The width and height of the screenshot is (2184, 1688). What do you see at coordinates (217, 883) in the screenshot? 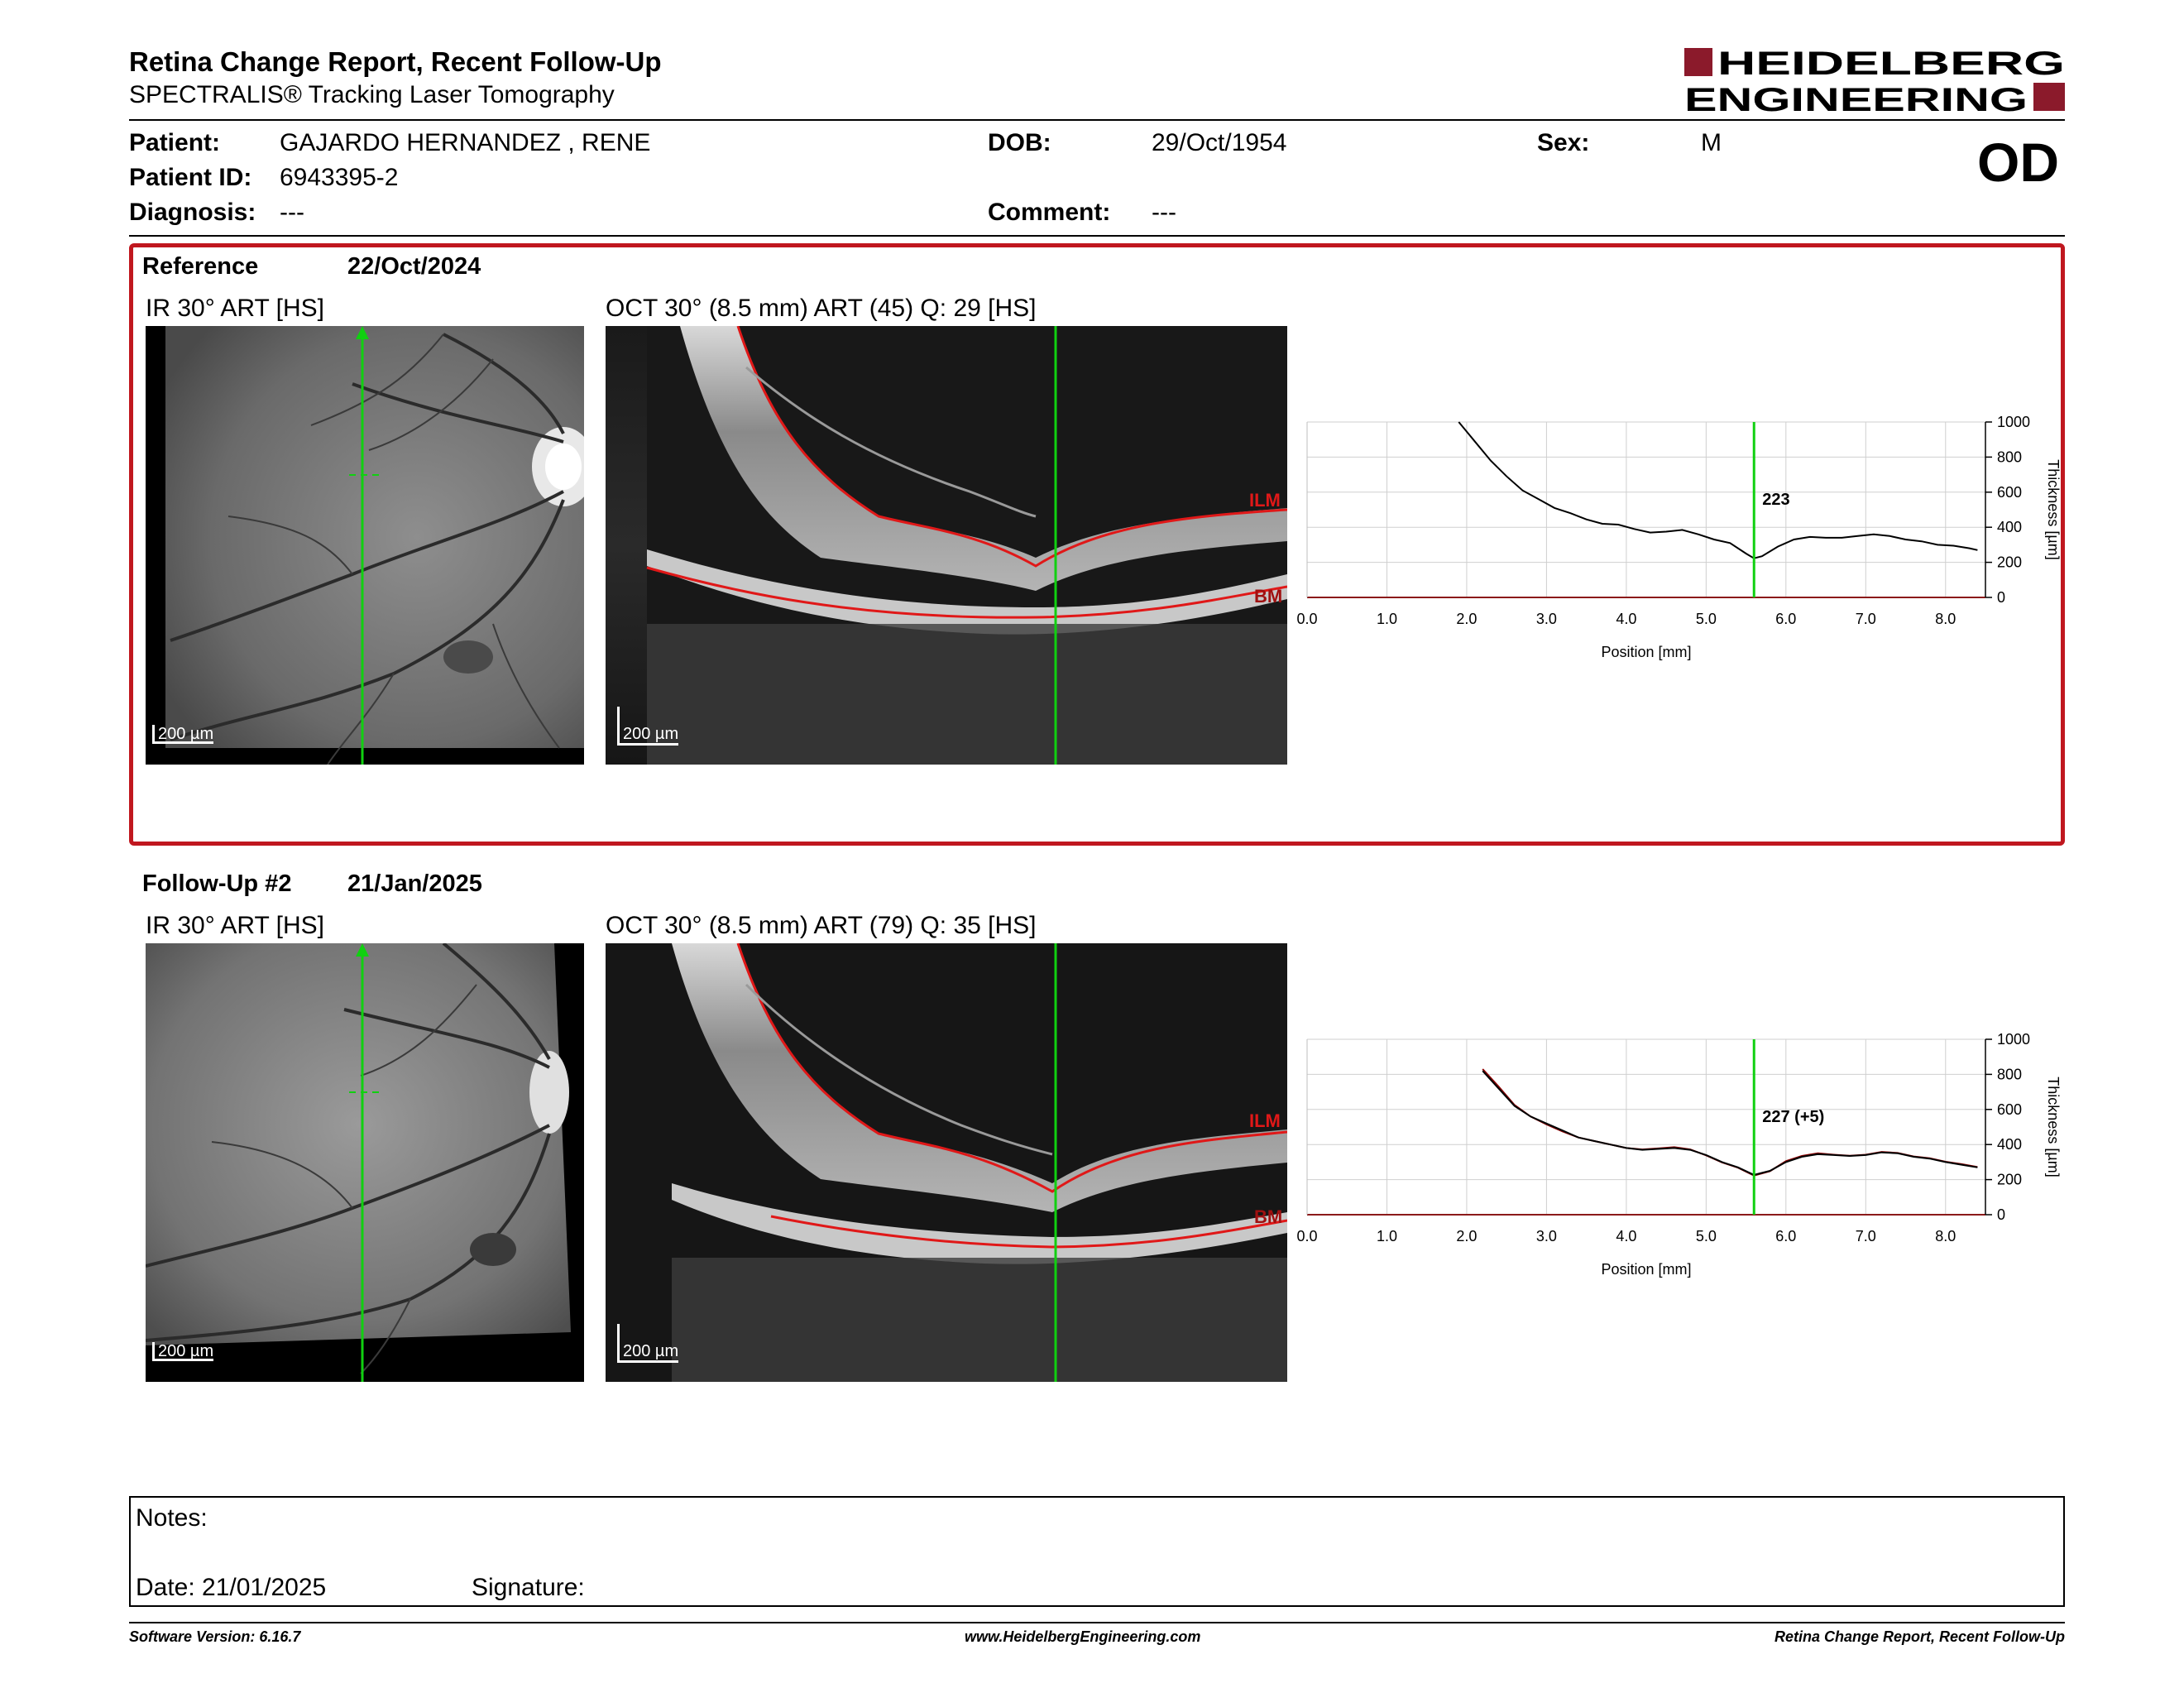
I see `followup-label: Follow-Up #2` at bounding box center [217, 883].